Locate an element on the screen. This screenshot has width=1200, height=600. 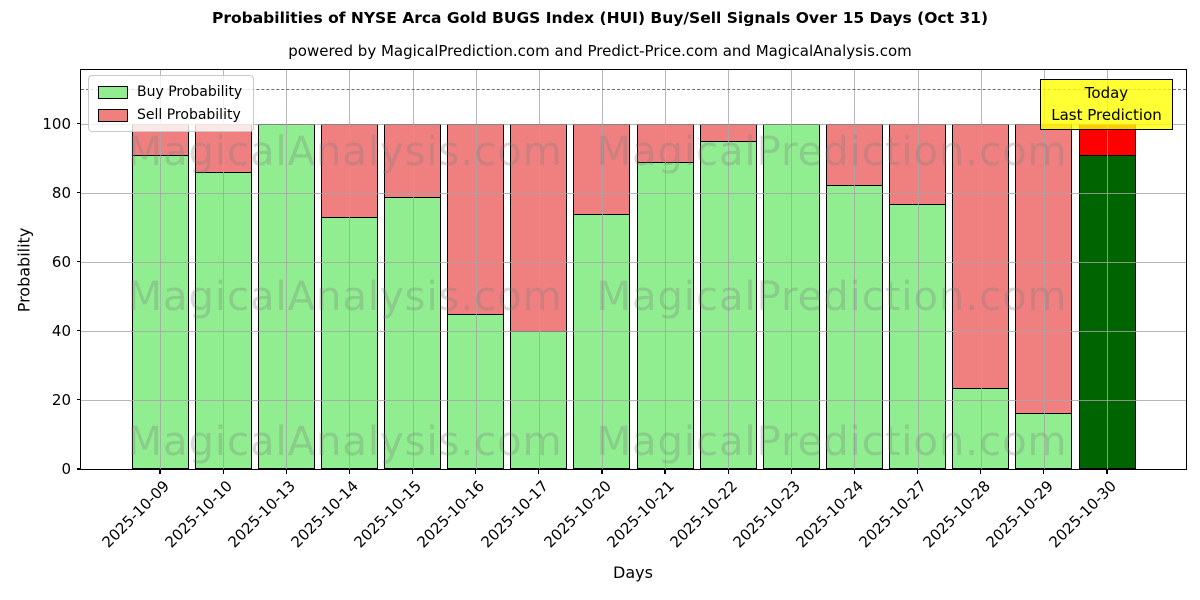
x-axis-tick-label: 2025-10-24 is located at coordinates (830, 514).